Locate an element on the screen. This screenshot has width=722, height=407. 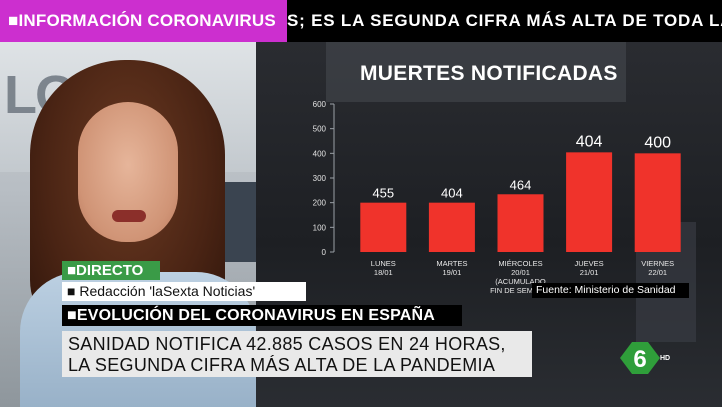
x-category-label: MARTES is located at coordinates (451, 263).